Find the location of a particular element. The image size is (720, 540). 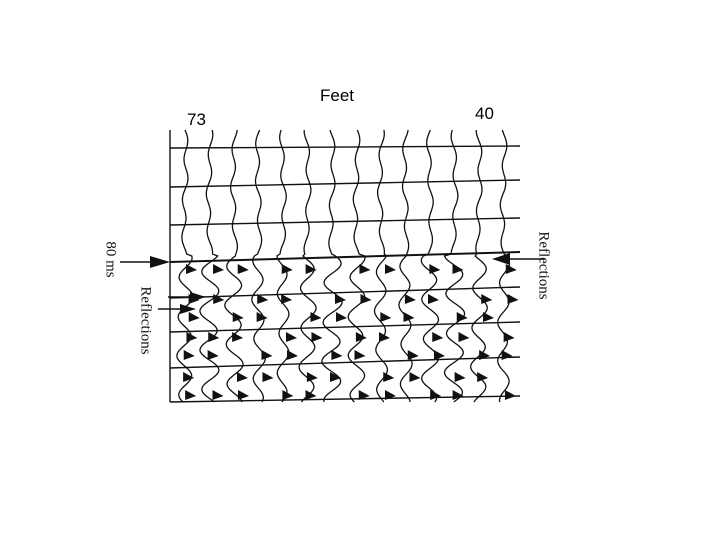

time-marker-label: 80 ms is located at coordinates (110, 259).